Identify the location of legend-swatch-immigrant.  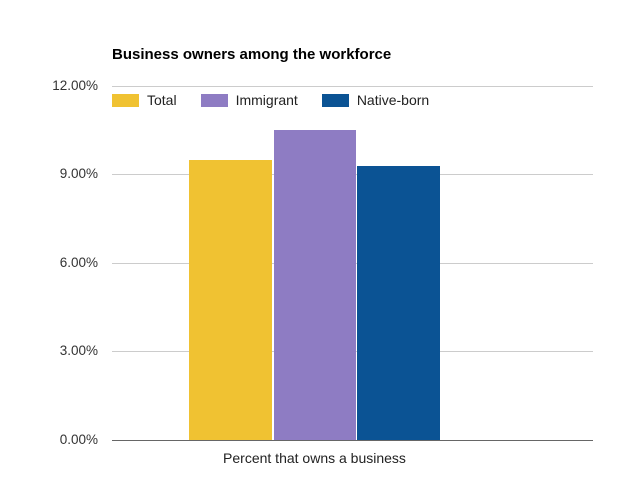
(214, 100).